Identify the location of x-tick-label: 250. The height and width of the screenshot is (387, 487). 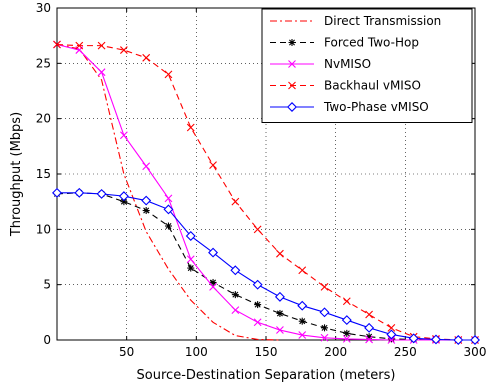
(405, 352).